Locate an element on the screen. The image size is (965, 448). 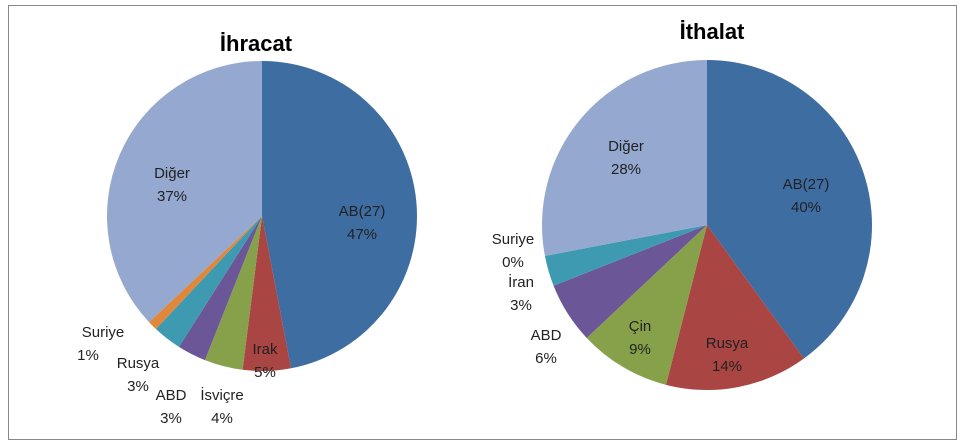
slice-label: Çin is located at coordinates (640, 326).